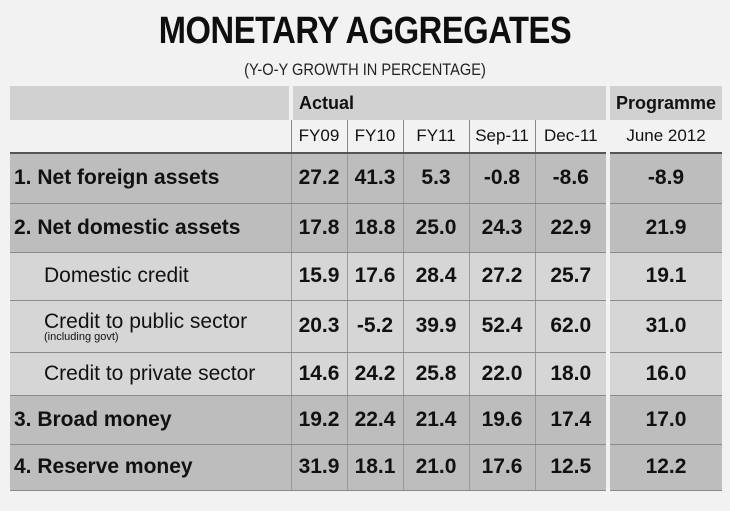 The width and height of the screenshot is (730, 511). What do you see at coordinates (435, 178) in the screenshot?
I see `value-cell: 5.3` at bounding box center [435, 178].